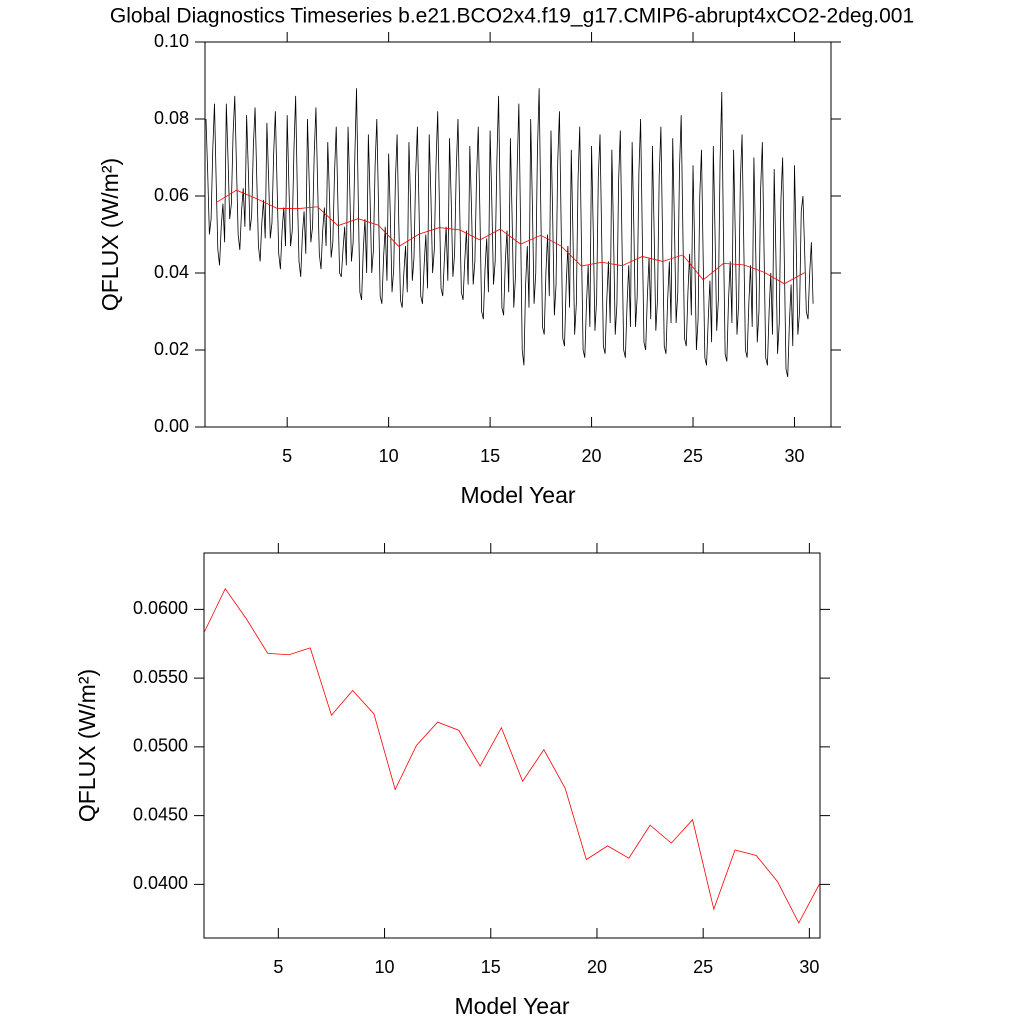  I want to click on y-tick-label: 0.0500, so click(160, 746).